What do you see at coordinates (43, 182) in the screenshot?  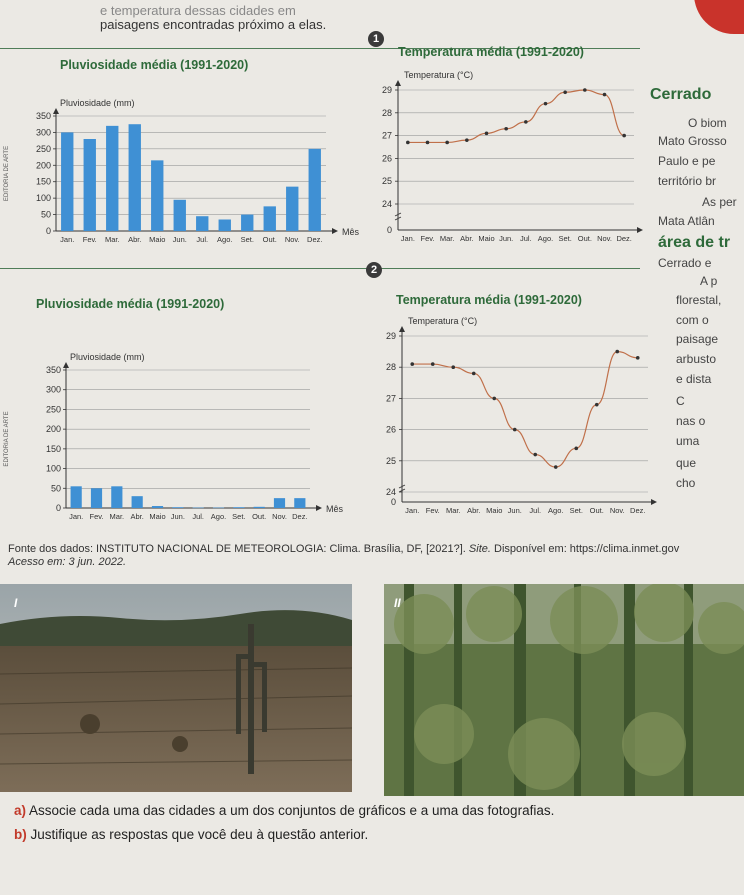 I see `y-tick-label: 150` at bounding box center [43, 182].